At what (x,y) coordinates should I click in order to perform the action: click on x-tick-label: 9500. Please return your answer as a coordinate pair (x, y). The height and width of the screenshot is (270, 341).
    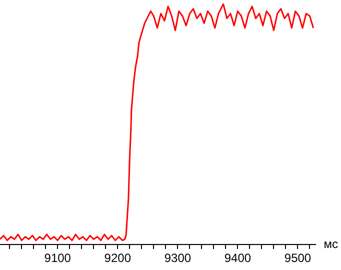
    Looking at the image, I should click on (298, 258).